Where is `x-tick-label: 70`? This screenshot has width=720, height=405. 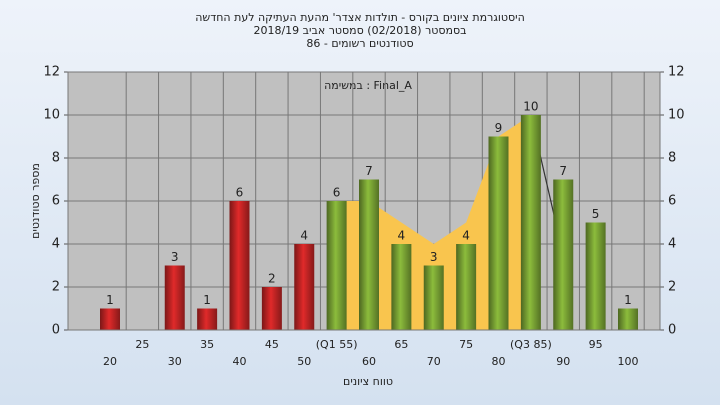 x-tick-label: 70 is located at coordinates (434, 361).